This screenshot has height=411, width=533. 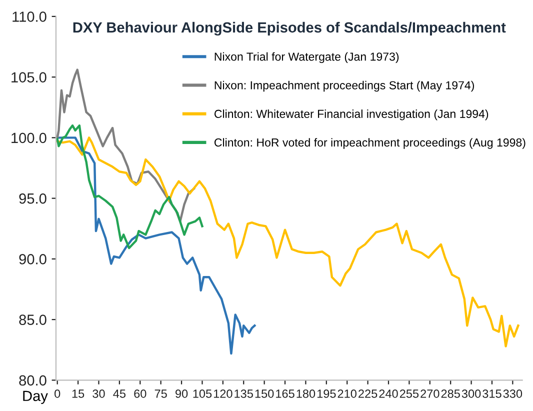 I want to click on x-tick-label: 195, so click(x=326, y=394).